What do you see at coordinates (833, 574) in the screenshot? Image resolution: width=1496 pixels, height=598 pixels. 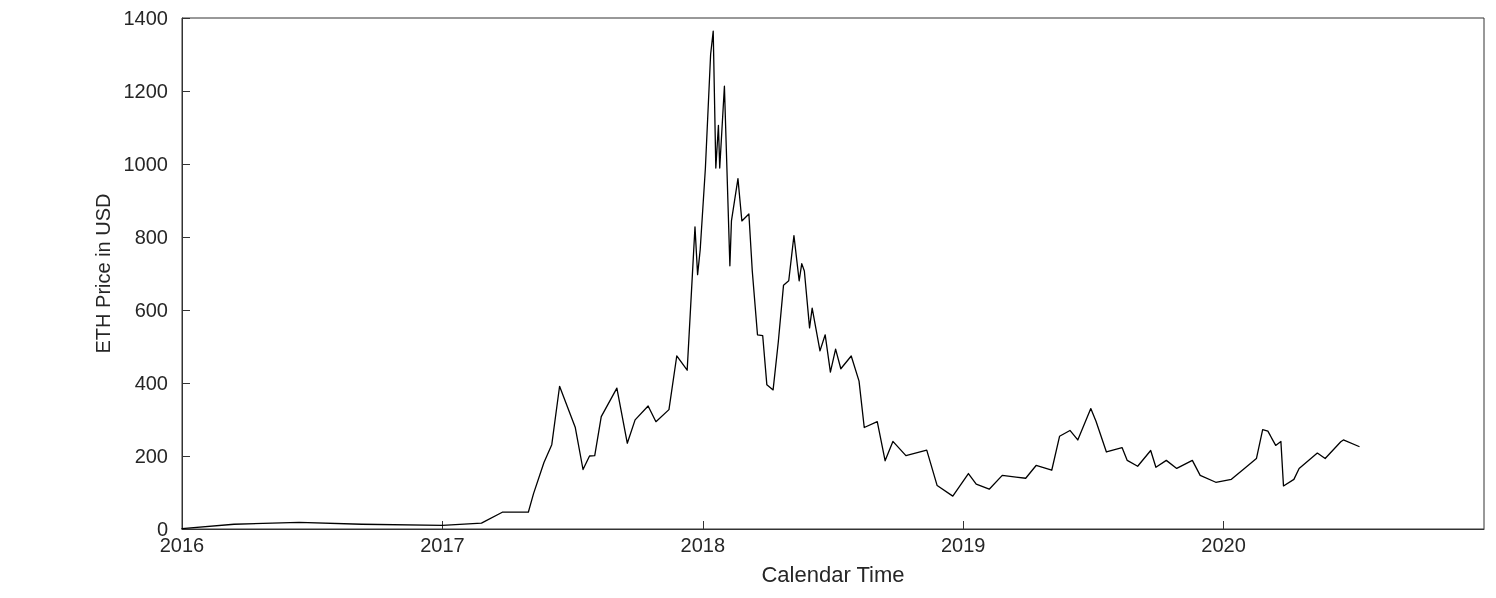 I see `x-axis-title: Calendar Time` at bounding box center [833, 574].